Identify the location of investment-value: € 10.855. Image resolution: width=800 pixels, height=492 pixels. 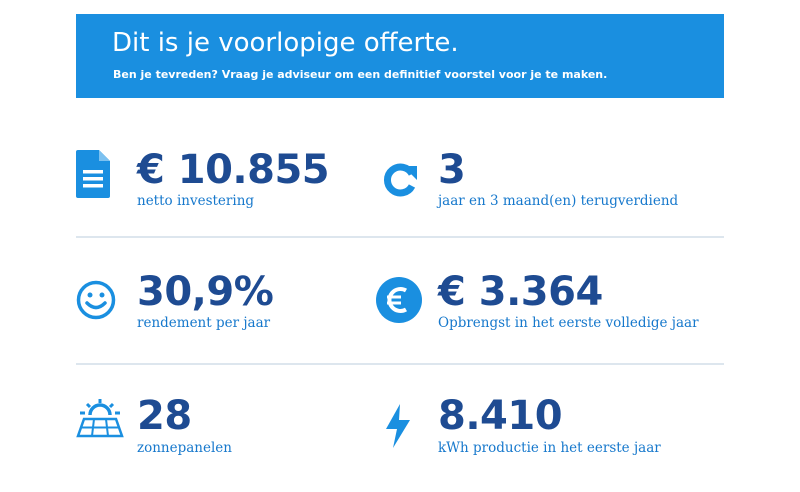
(233, 170).